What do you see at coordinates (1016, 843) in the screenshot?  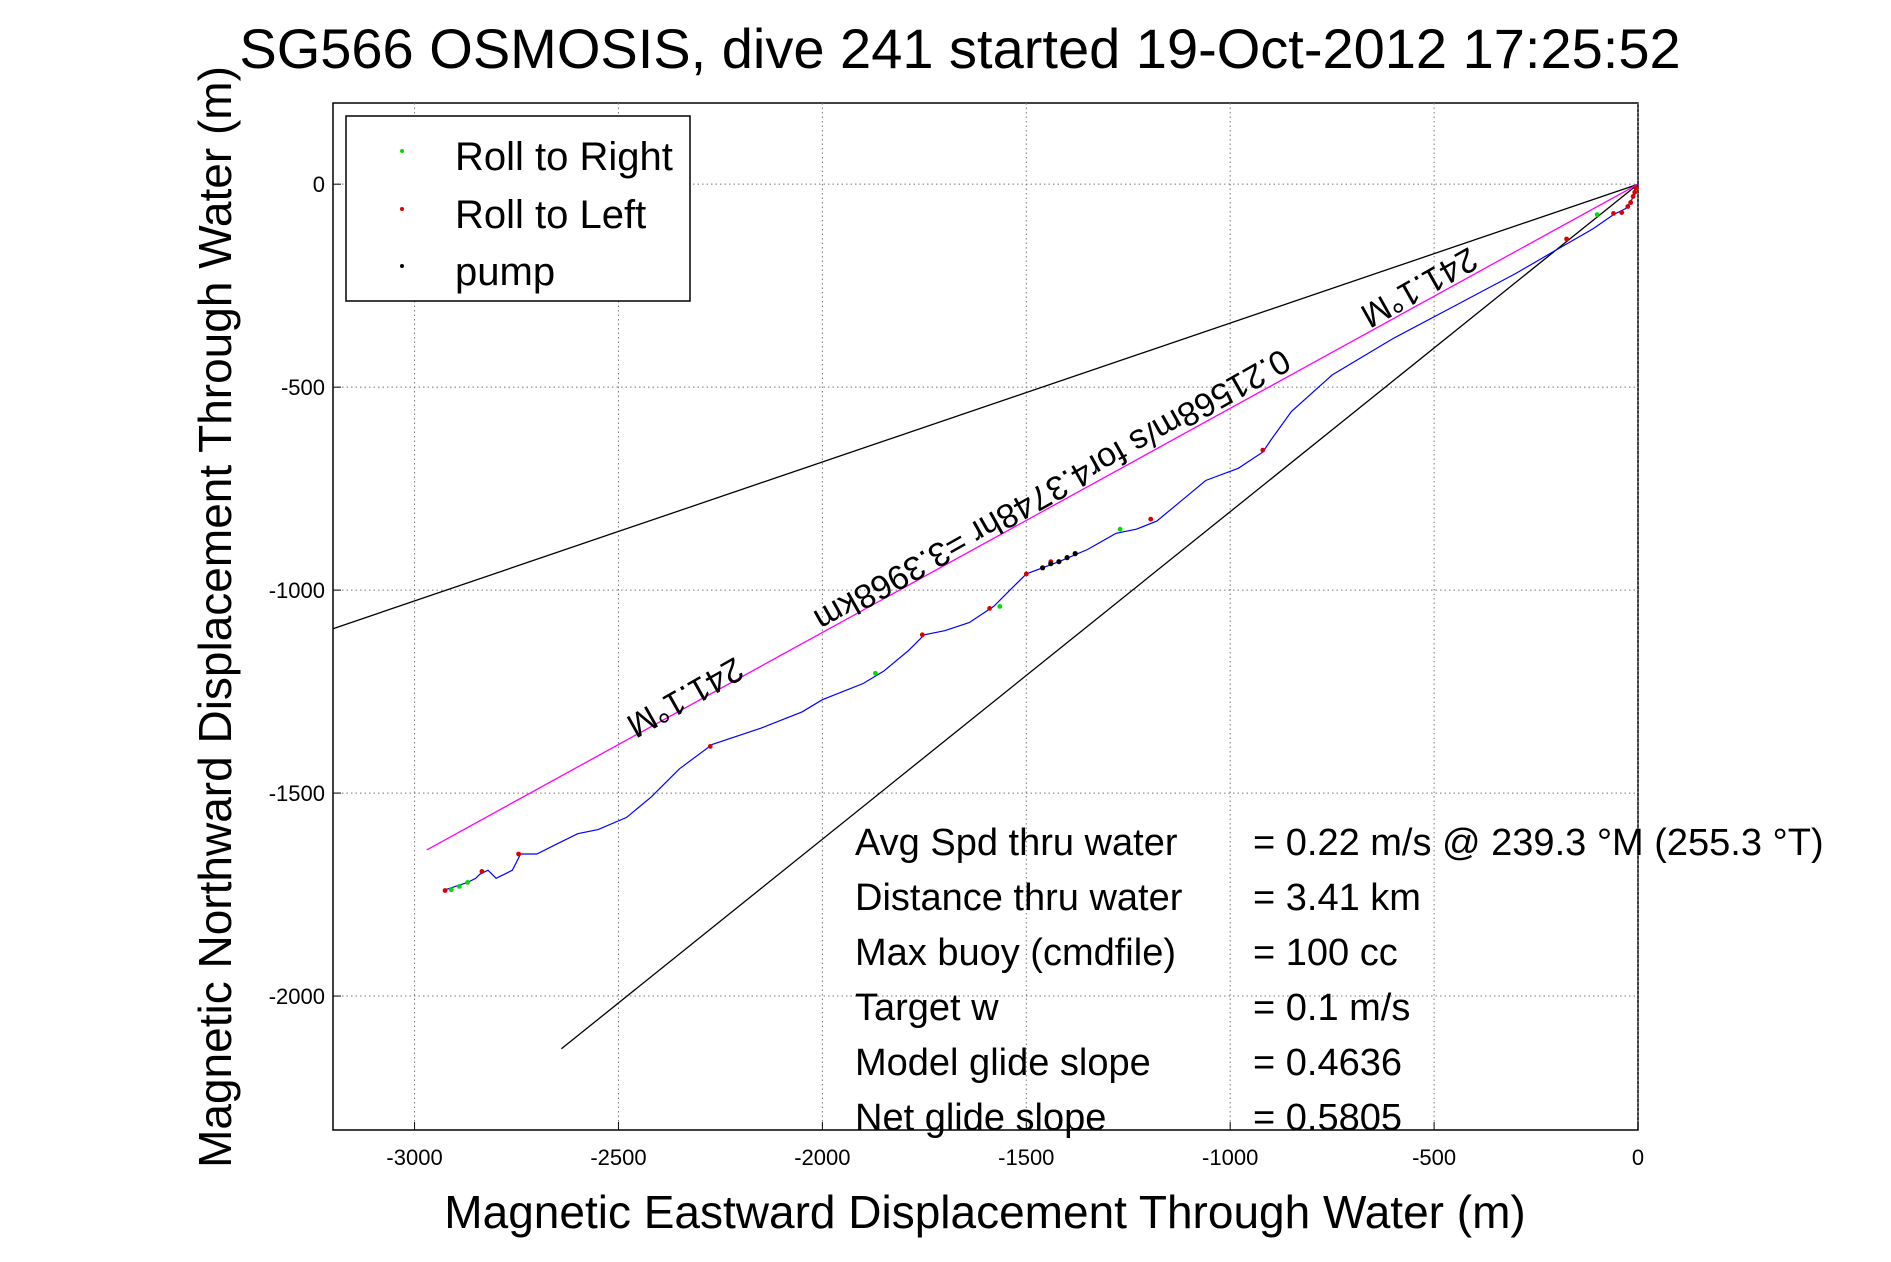 I see `stat-label-avg-speed: Avg Spd thru water` at bounding box center [1016, 843].